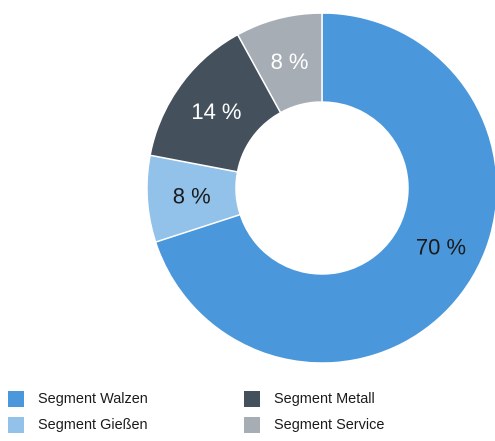 This screenshot has height=441, width=495. I want to click on legend-label: Segment Metall, so click(324, 399).